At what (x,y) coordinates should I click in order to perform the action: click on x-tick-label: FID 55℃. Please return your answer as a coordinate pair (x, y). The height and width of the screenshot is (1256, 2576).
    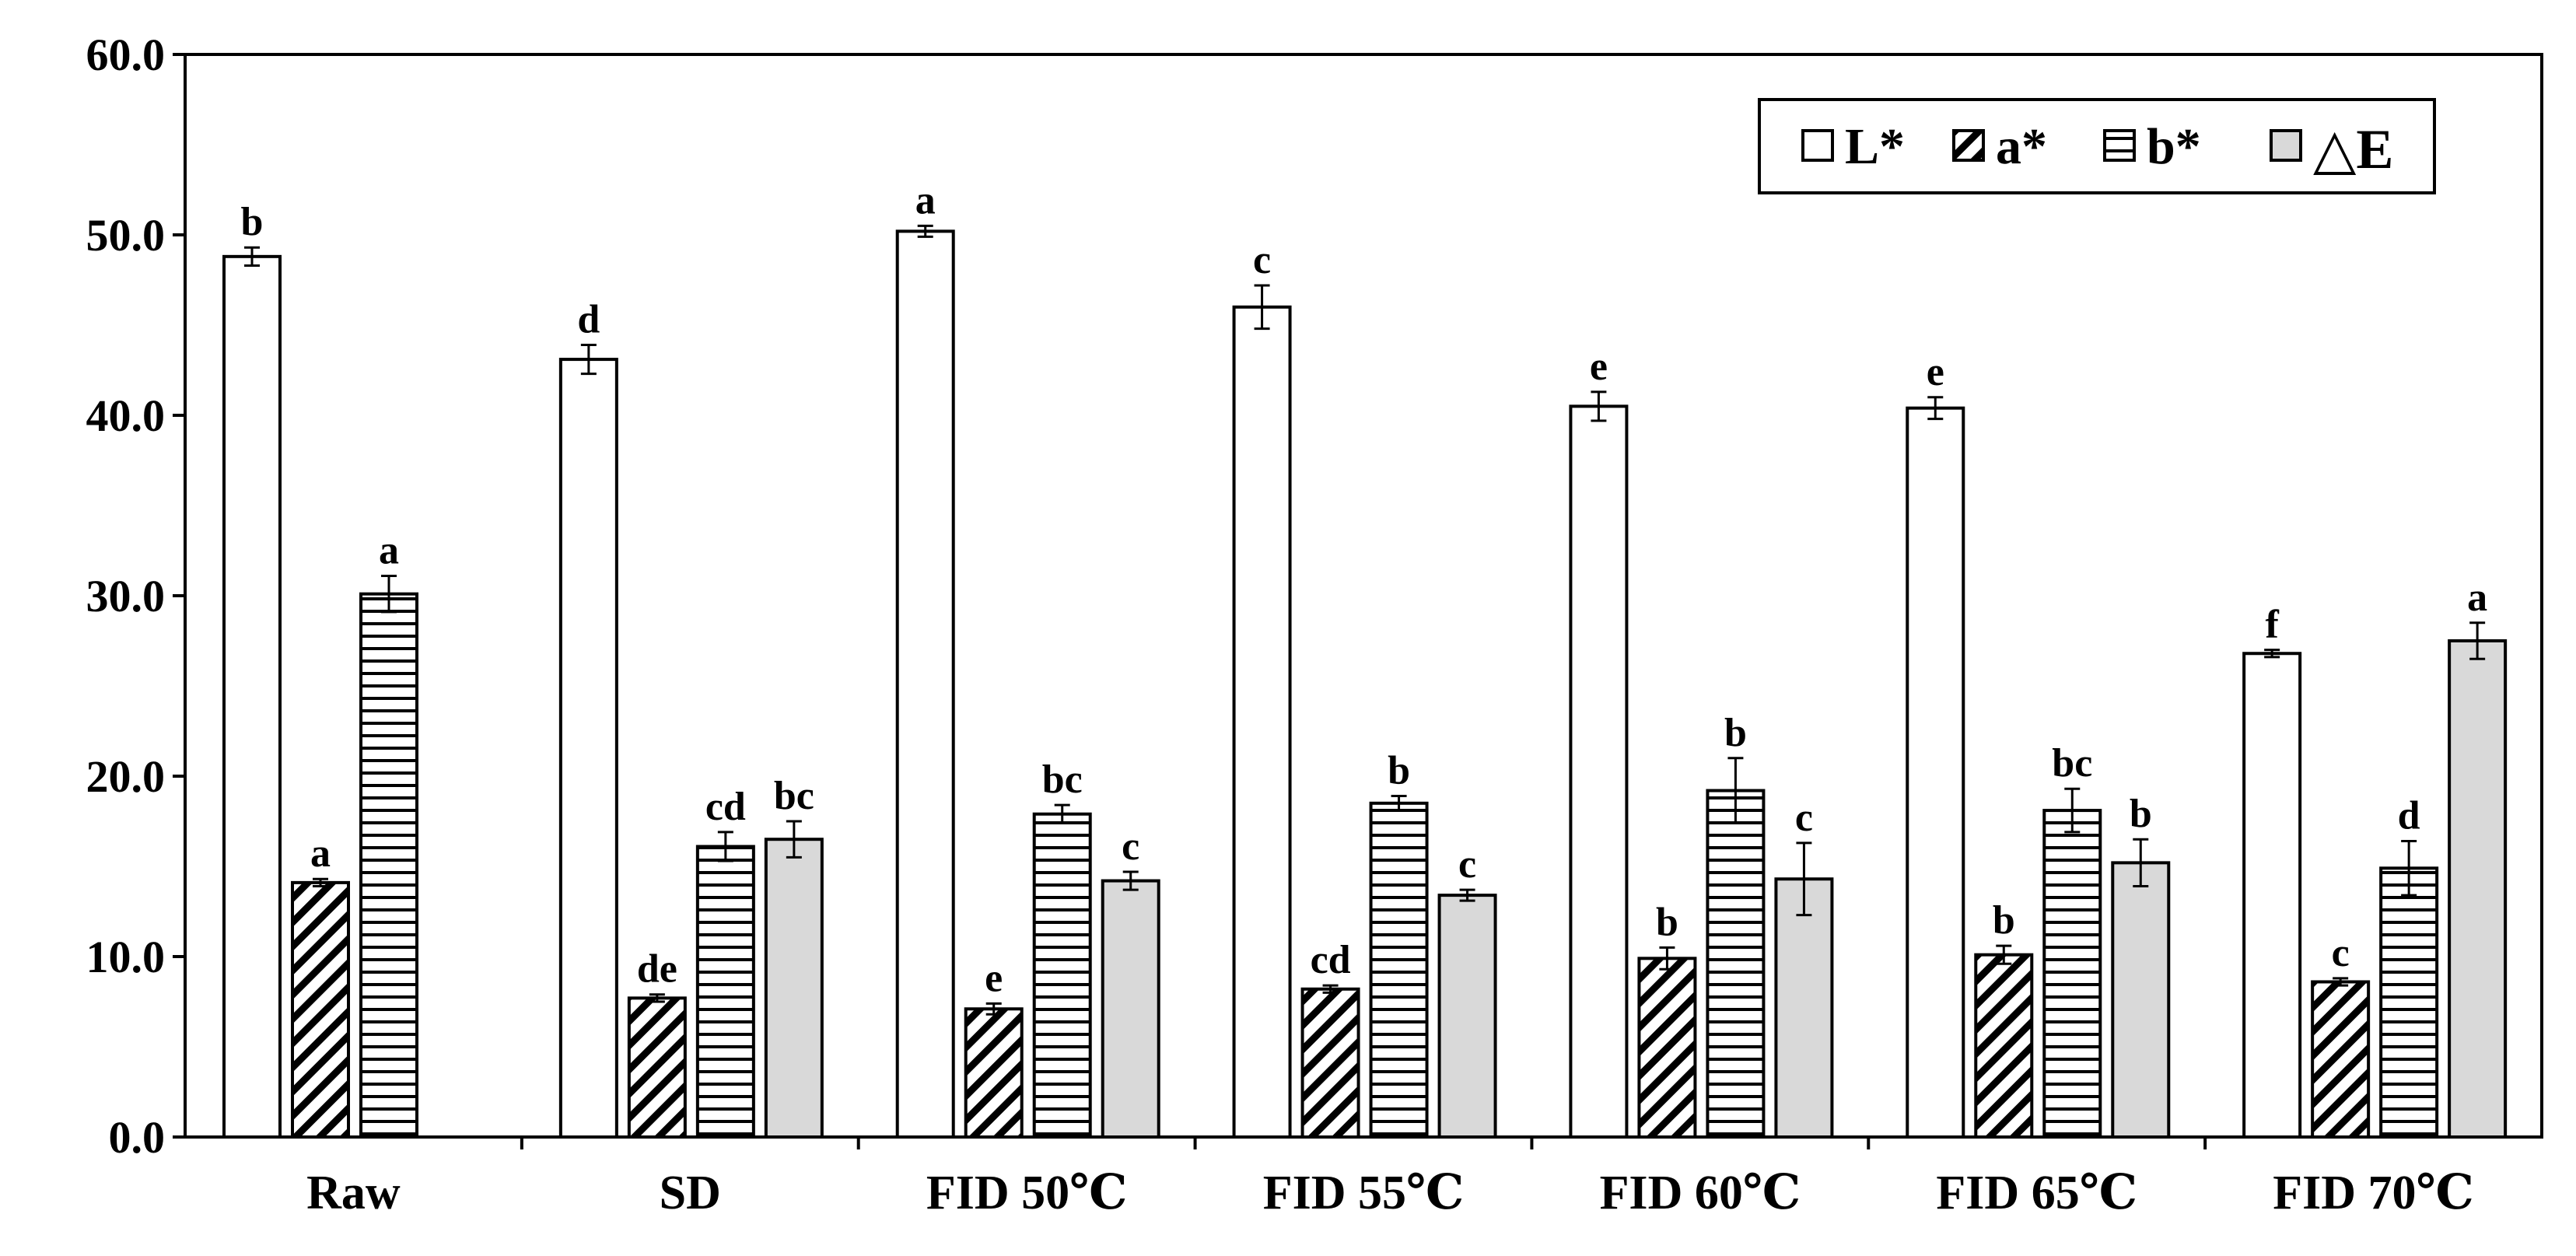
    Looking at the image, I should click on (1364, 1193).